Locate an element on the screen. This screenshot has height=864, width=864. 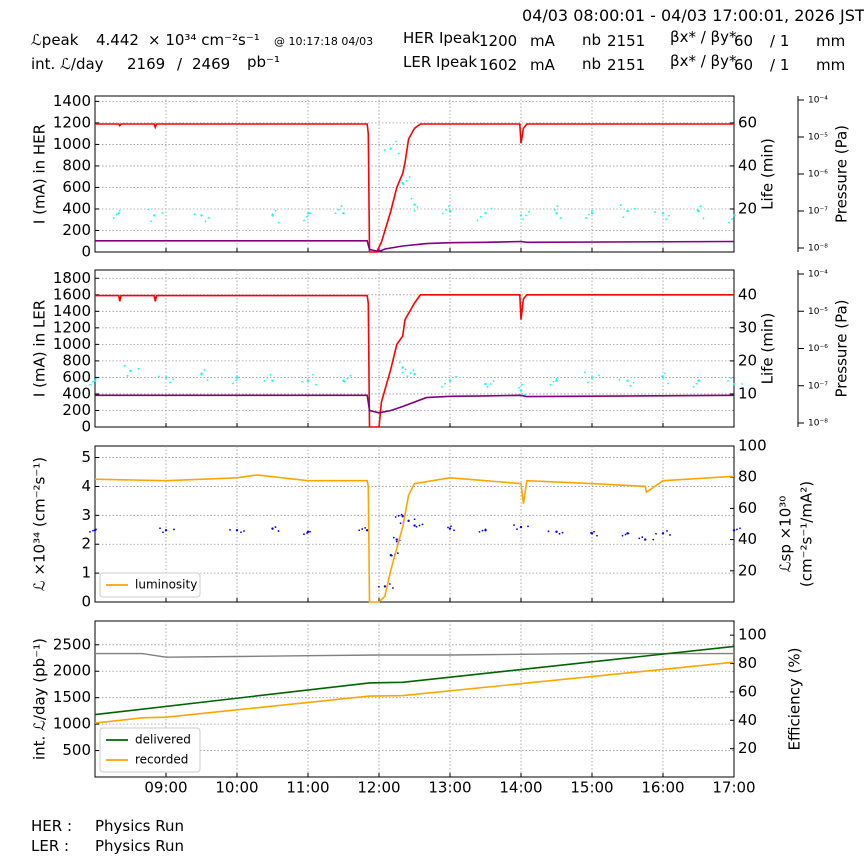
efficiency-line is located at coordinates (414, 655).